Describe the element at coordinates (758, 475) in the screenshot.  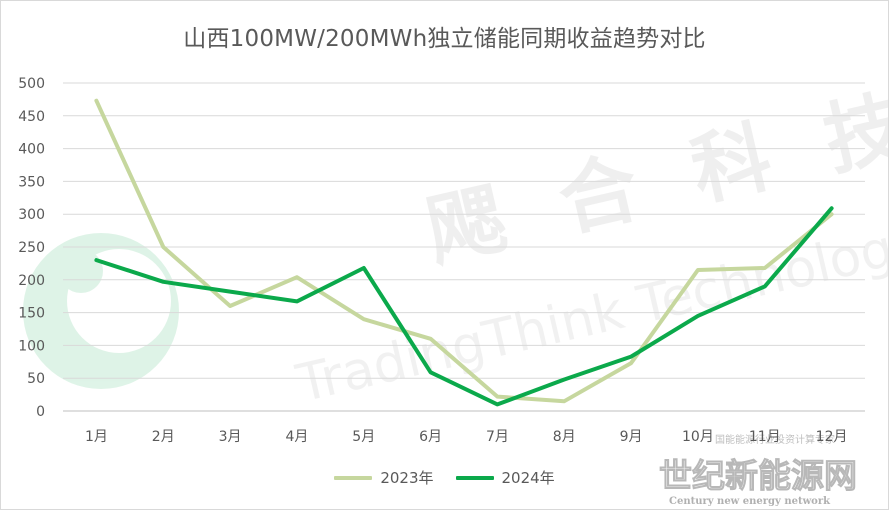
I see `watermark-site-cn: 世纪新能源网` at that location.